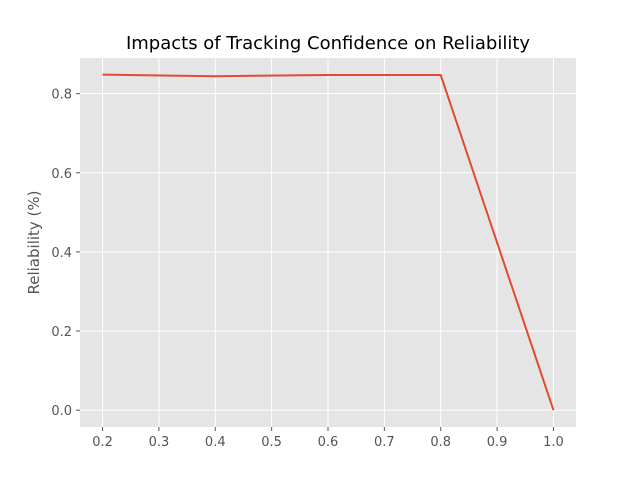  What do you see at coordinates (34, 242) in the screenshot?
I see `y-axis-label: Reliability (%)` at bounding box center [34, 242].